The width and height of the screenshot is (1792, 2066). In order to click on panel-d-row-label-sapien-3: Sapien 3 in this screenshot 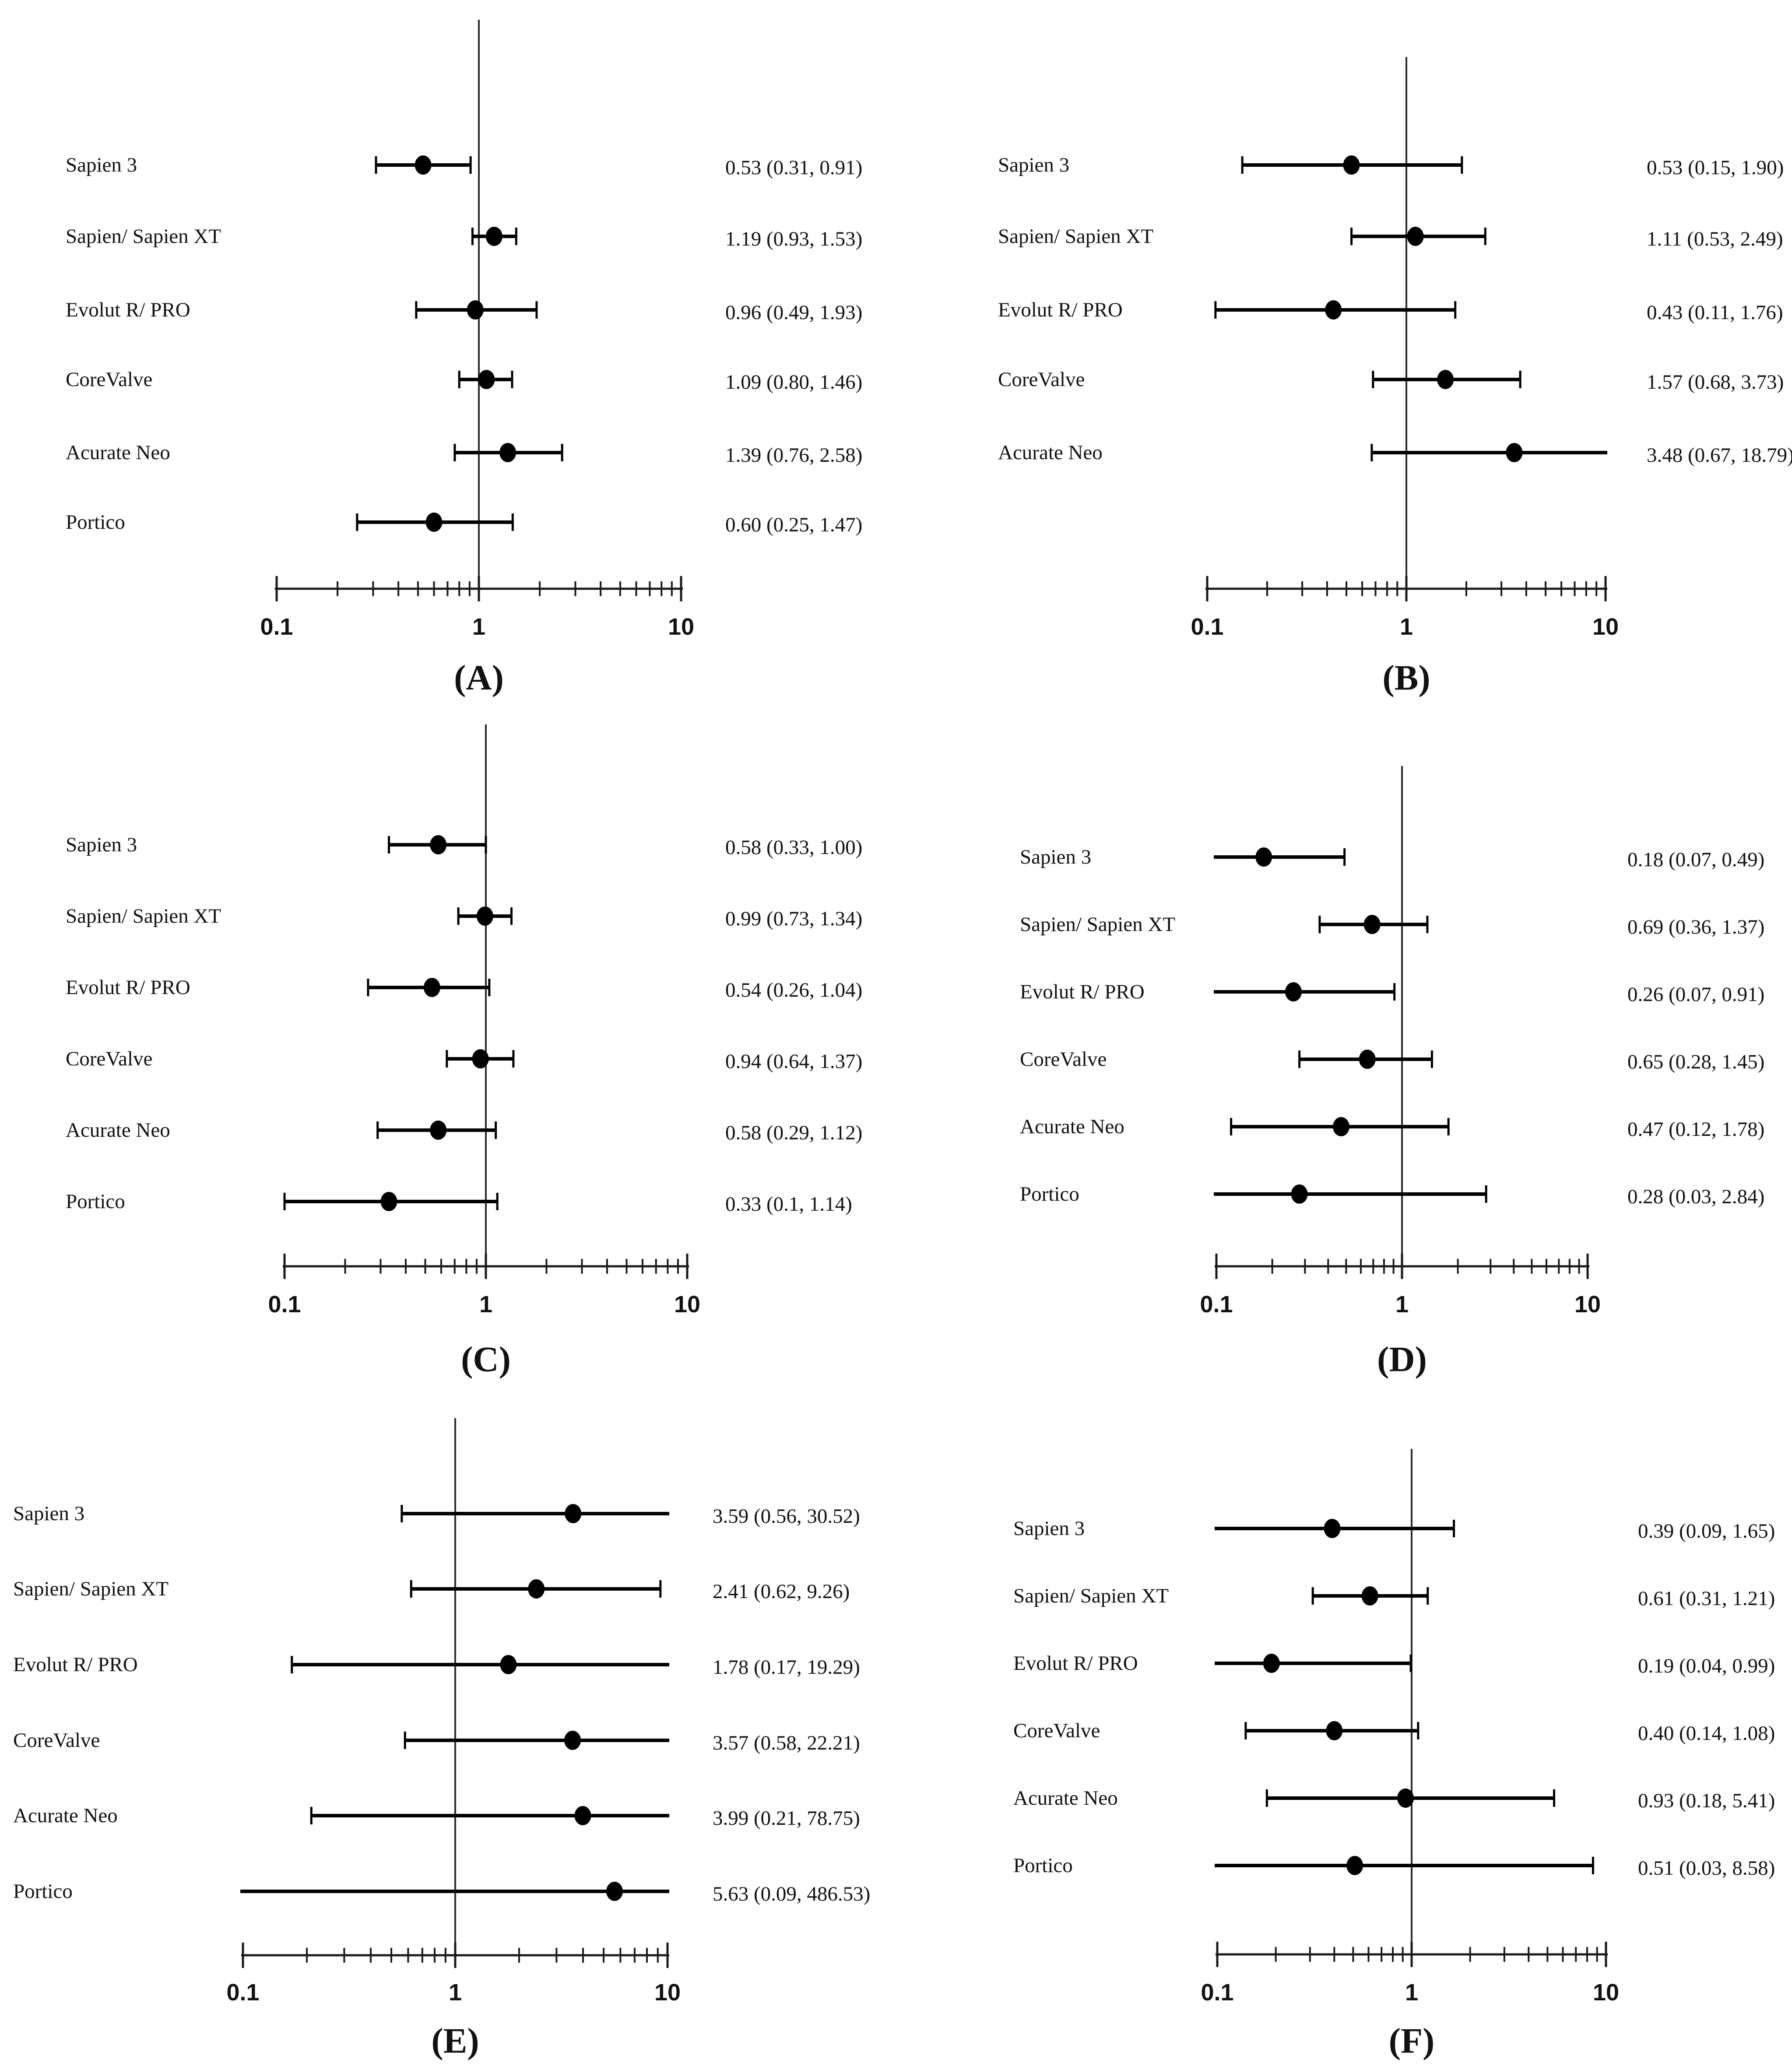, I will do `click(1055, 857)`.